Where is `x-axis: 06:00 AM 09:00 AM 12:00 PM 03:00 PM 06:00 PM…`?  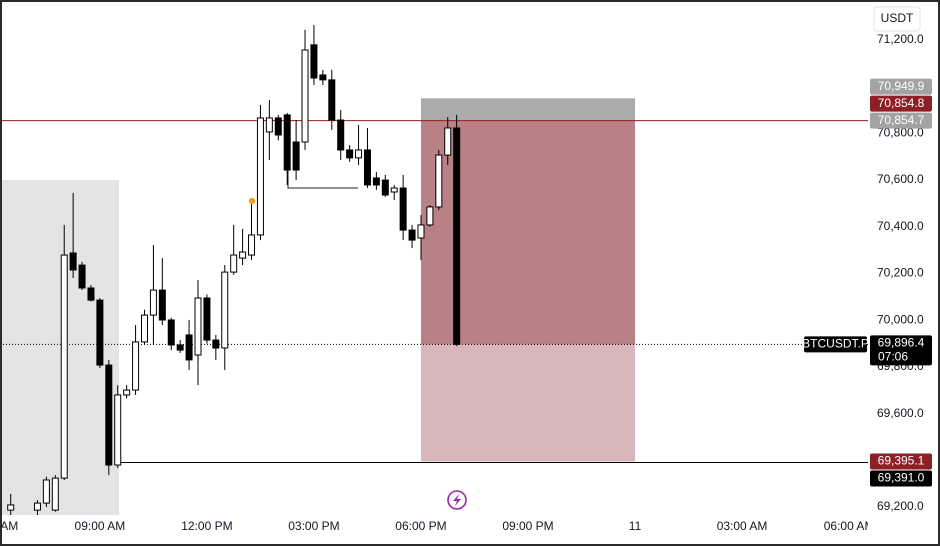 x-axis: 06:00 AM 09:00 AM 12:00 PM 03:00 PM 06:00 PM… is located at coordinates (437, 526).